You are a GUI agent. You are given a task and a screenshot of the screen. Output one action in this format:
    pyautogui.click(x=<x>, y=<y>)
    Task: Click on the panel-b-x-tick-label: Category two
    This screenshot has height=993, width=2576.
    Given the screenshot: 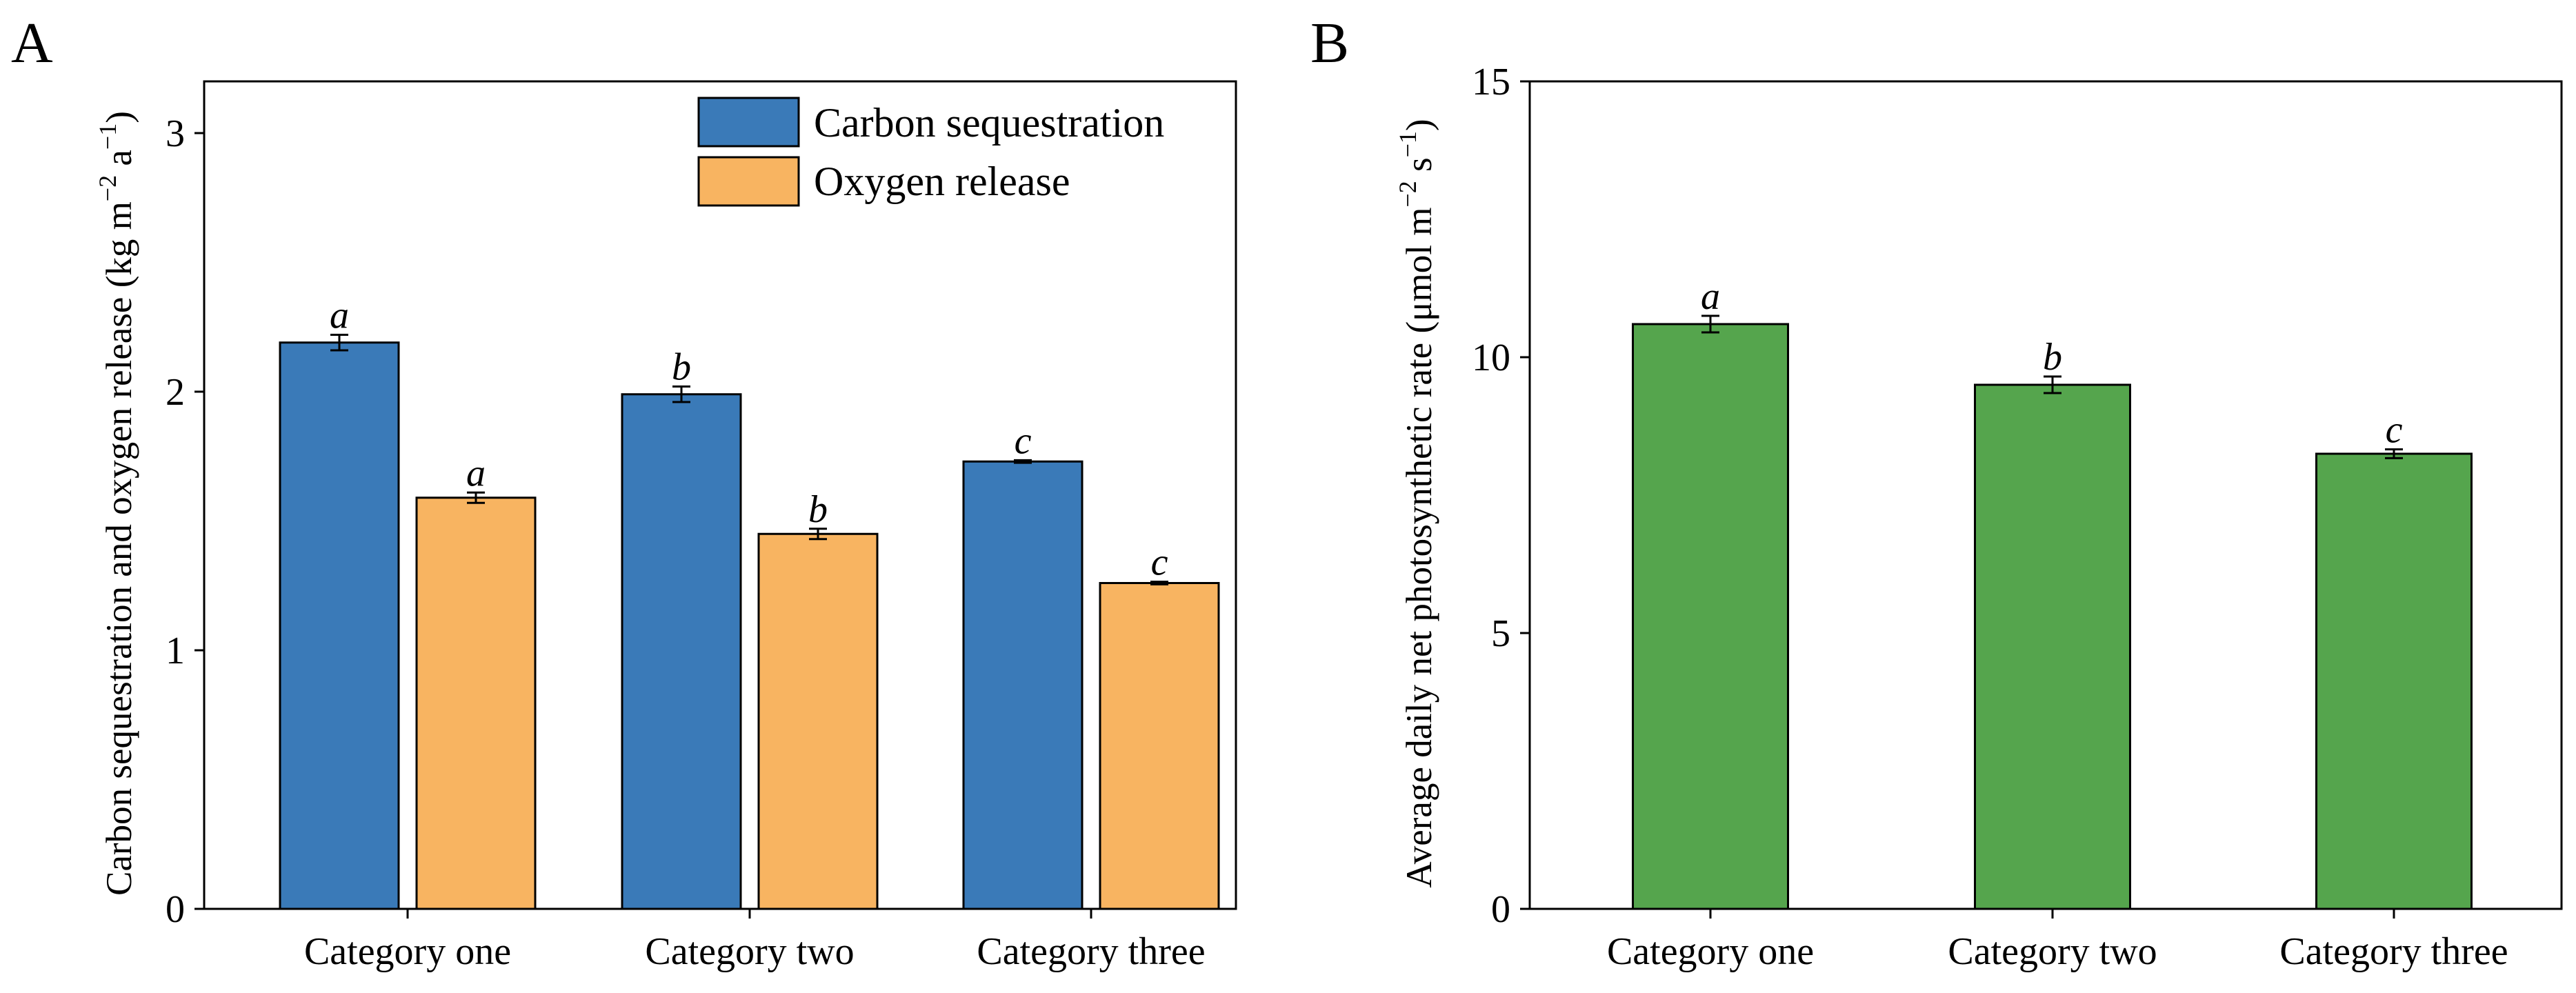 What is the action you would take?
    pyautogui.click(x=2052, y=951)
    